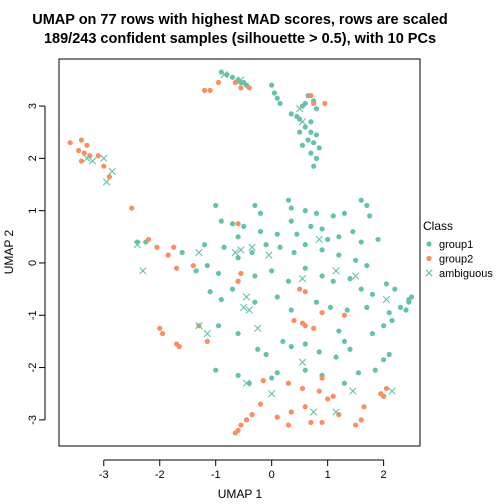  Describe the element at coordinates (216, 475) in the screenshot. I see `x-tick-label: -1` at that location.